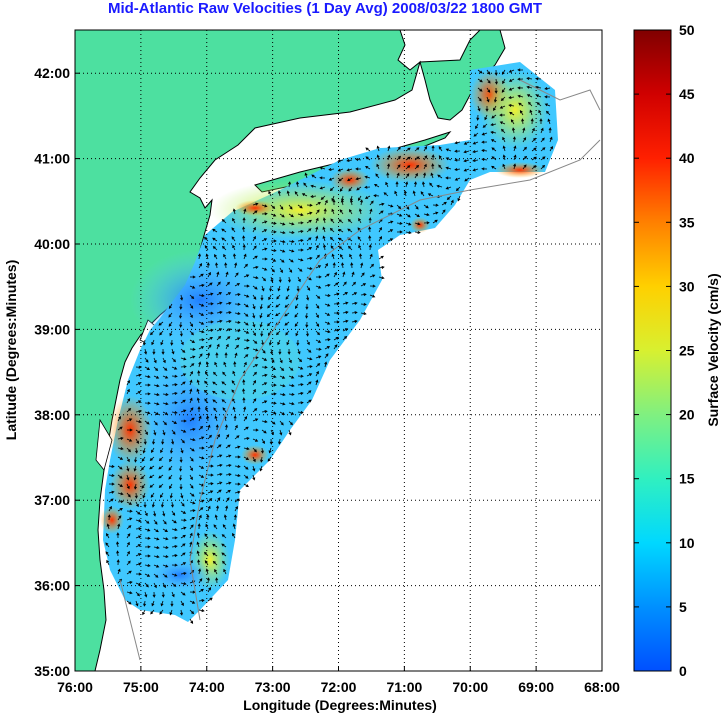 The image size is (724, 714). Describe the element at coordinates (652, 350) in the screenshot. I see `colorbar` at that location.